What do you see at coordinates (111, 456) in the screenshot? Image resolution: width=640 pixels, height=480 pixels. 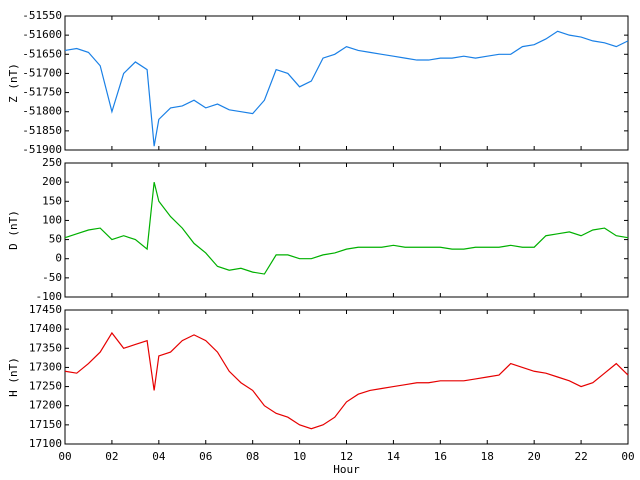 I see `x-tick-label: 02` at bounding box center [111, 456].